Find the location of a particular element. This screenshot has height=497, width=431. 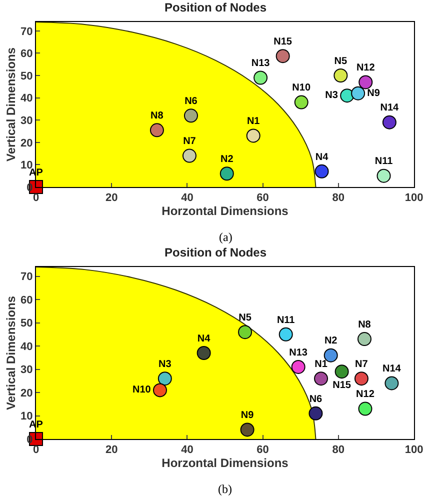

text: (b) is located at coordinates (225, 489).